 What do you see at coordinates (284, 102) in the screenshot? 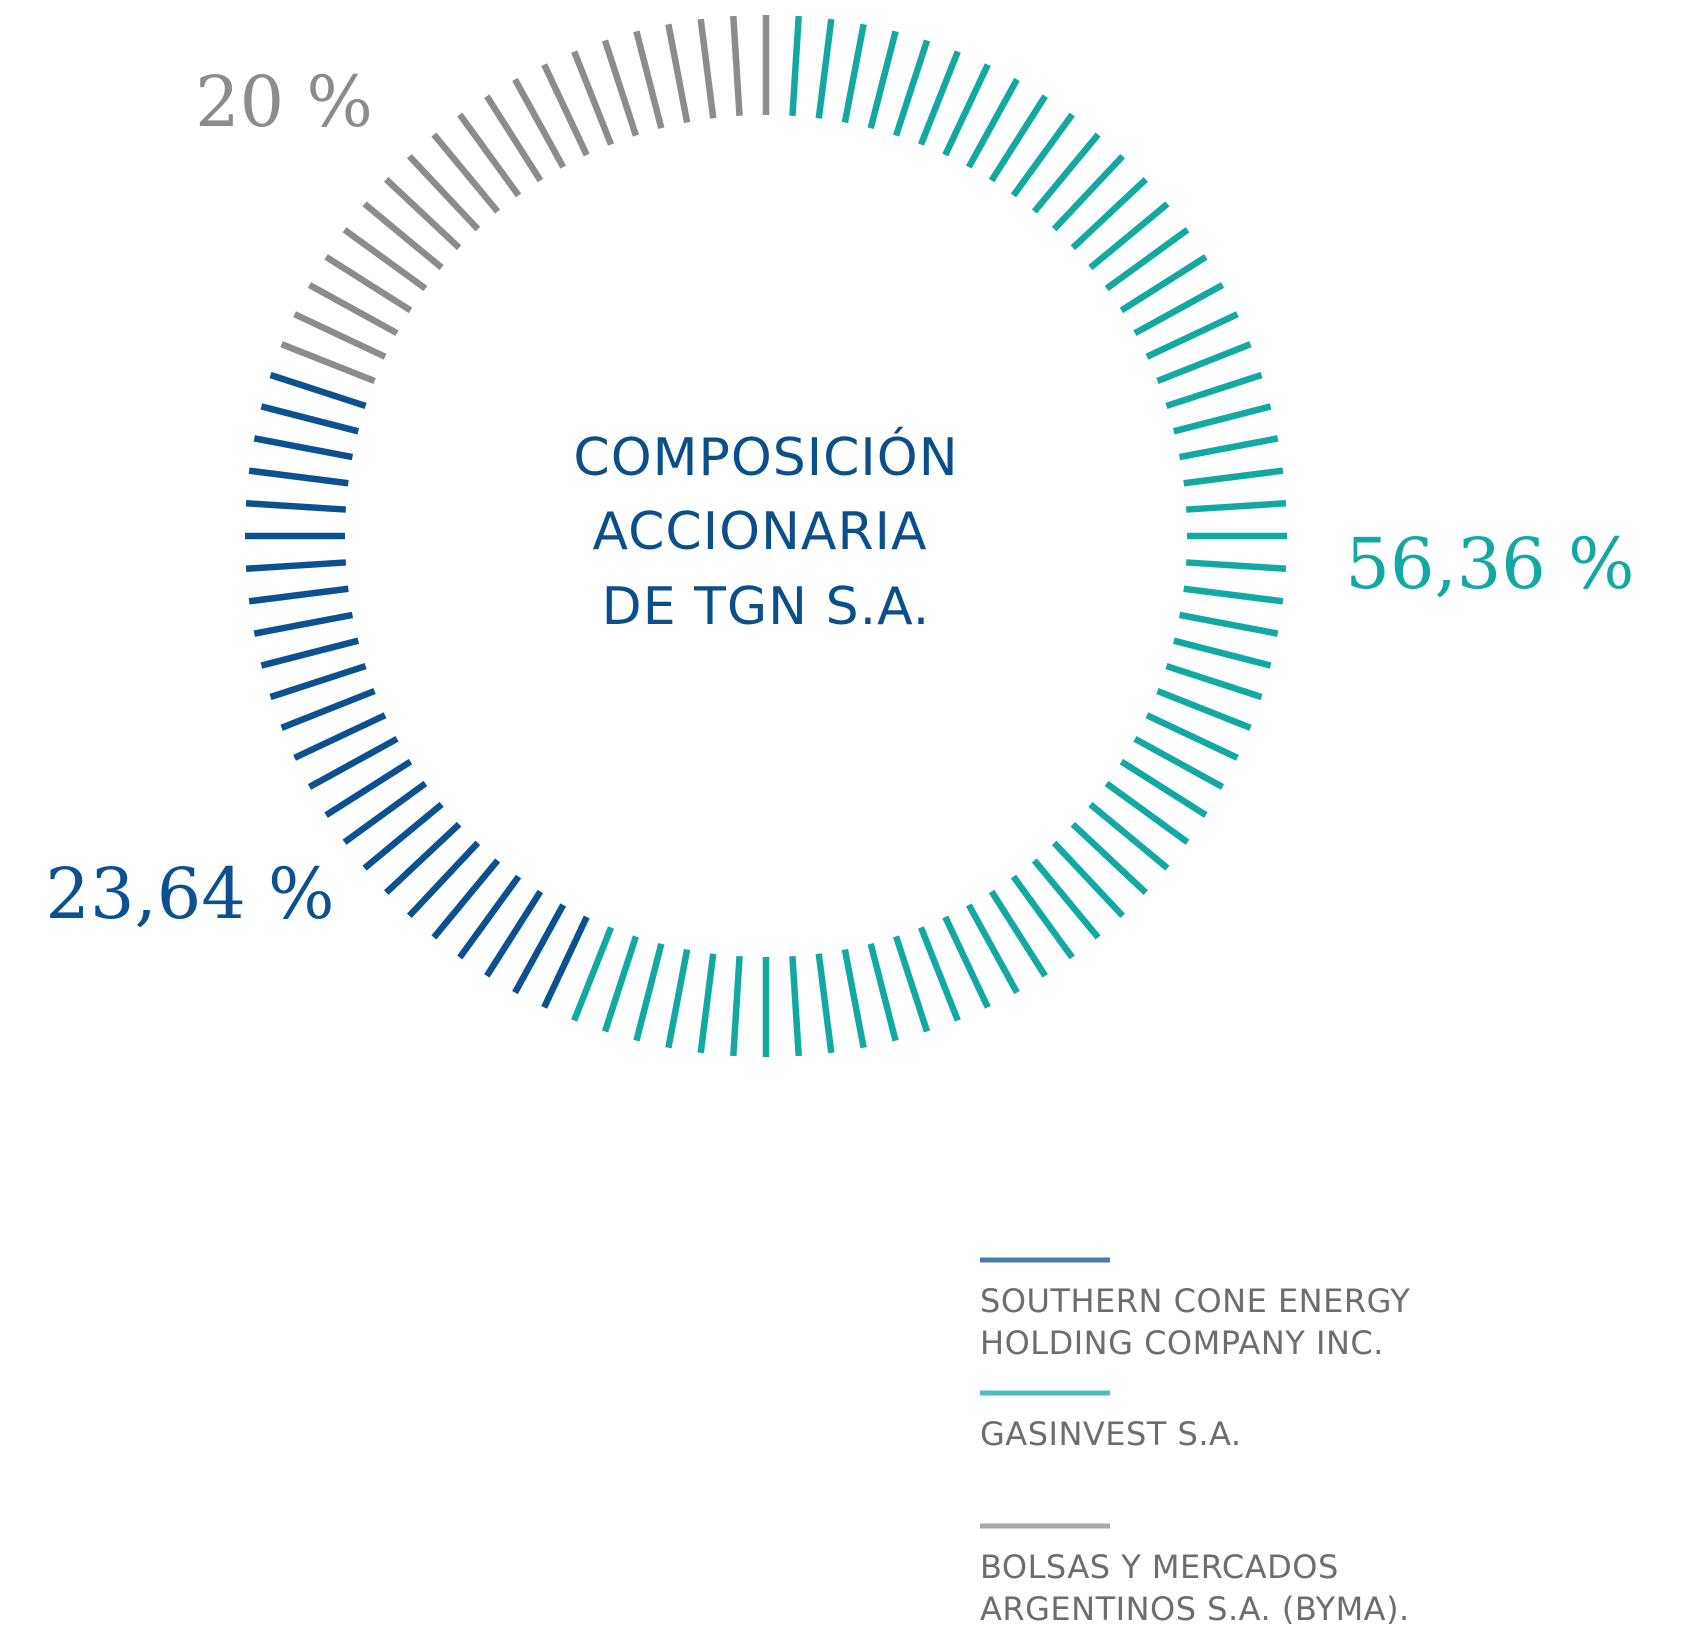
I see `value-label: 20 %` at bounding box center [284, 102].